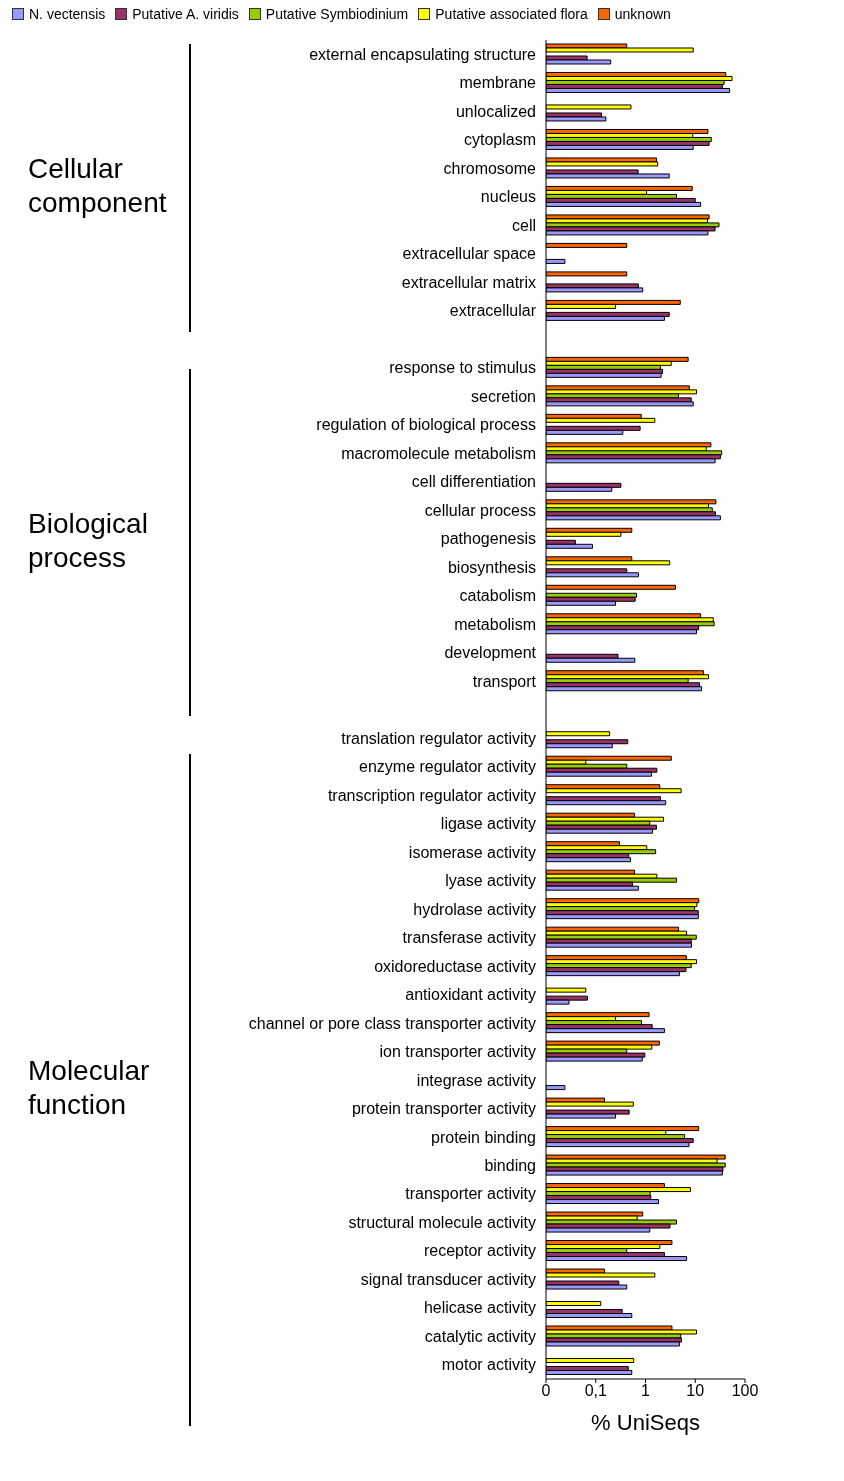 This screenshot has width=844, height=1481. I want to click on y-tick-label: antioxidant activity, so click(470, 995).